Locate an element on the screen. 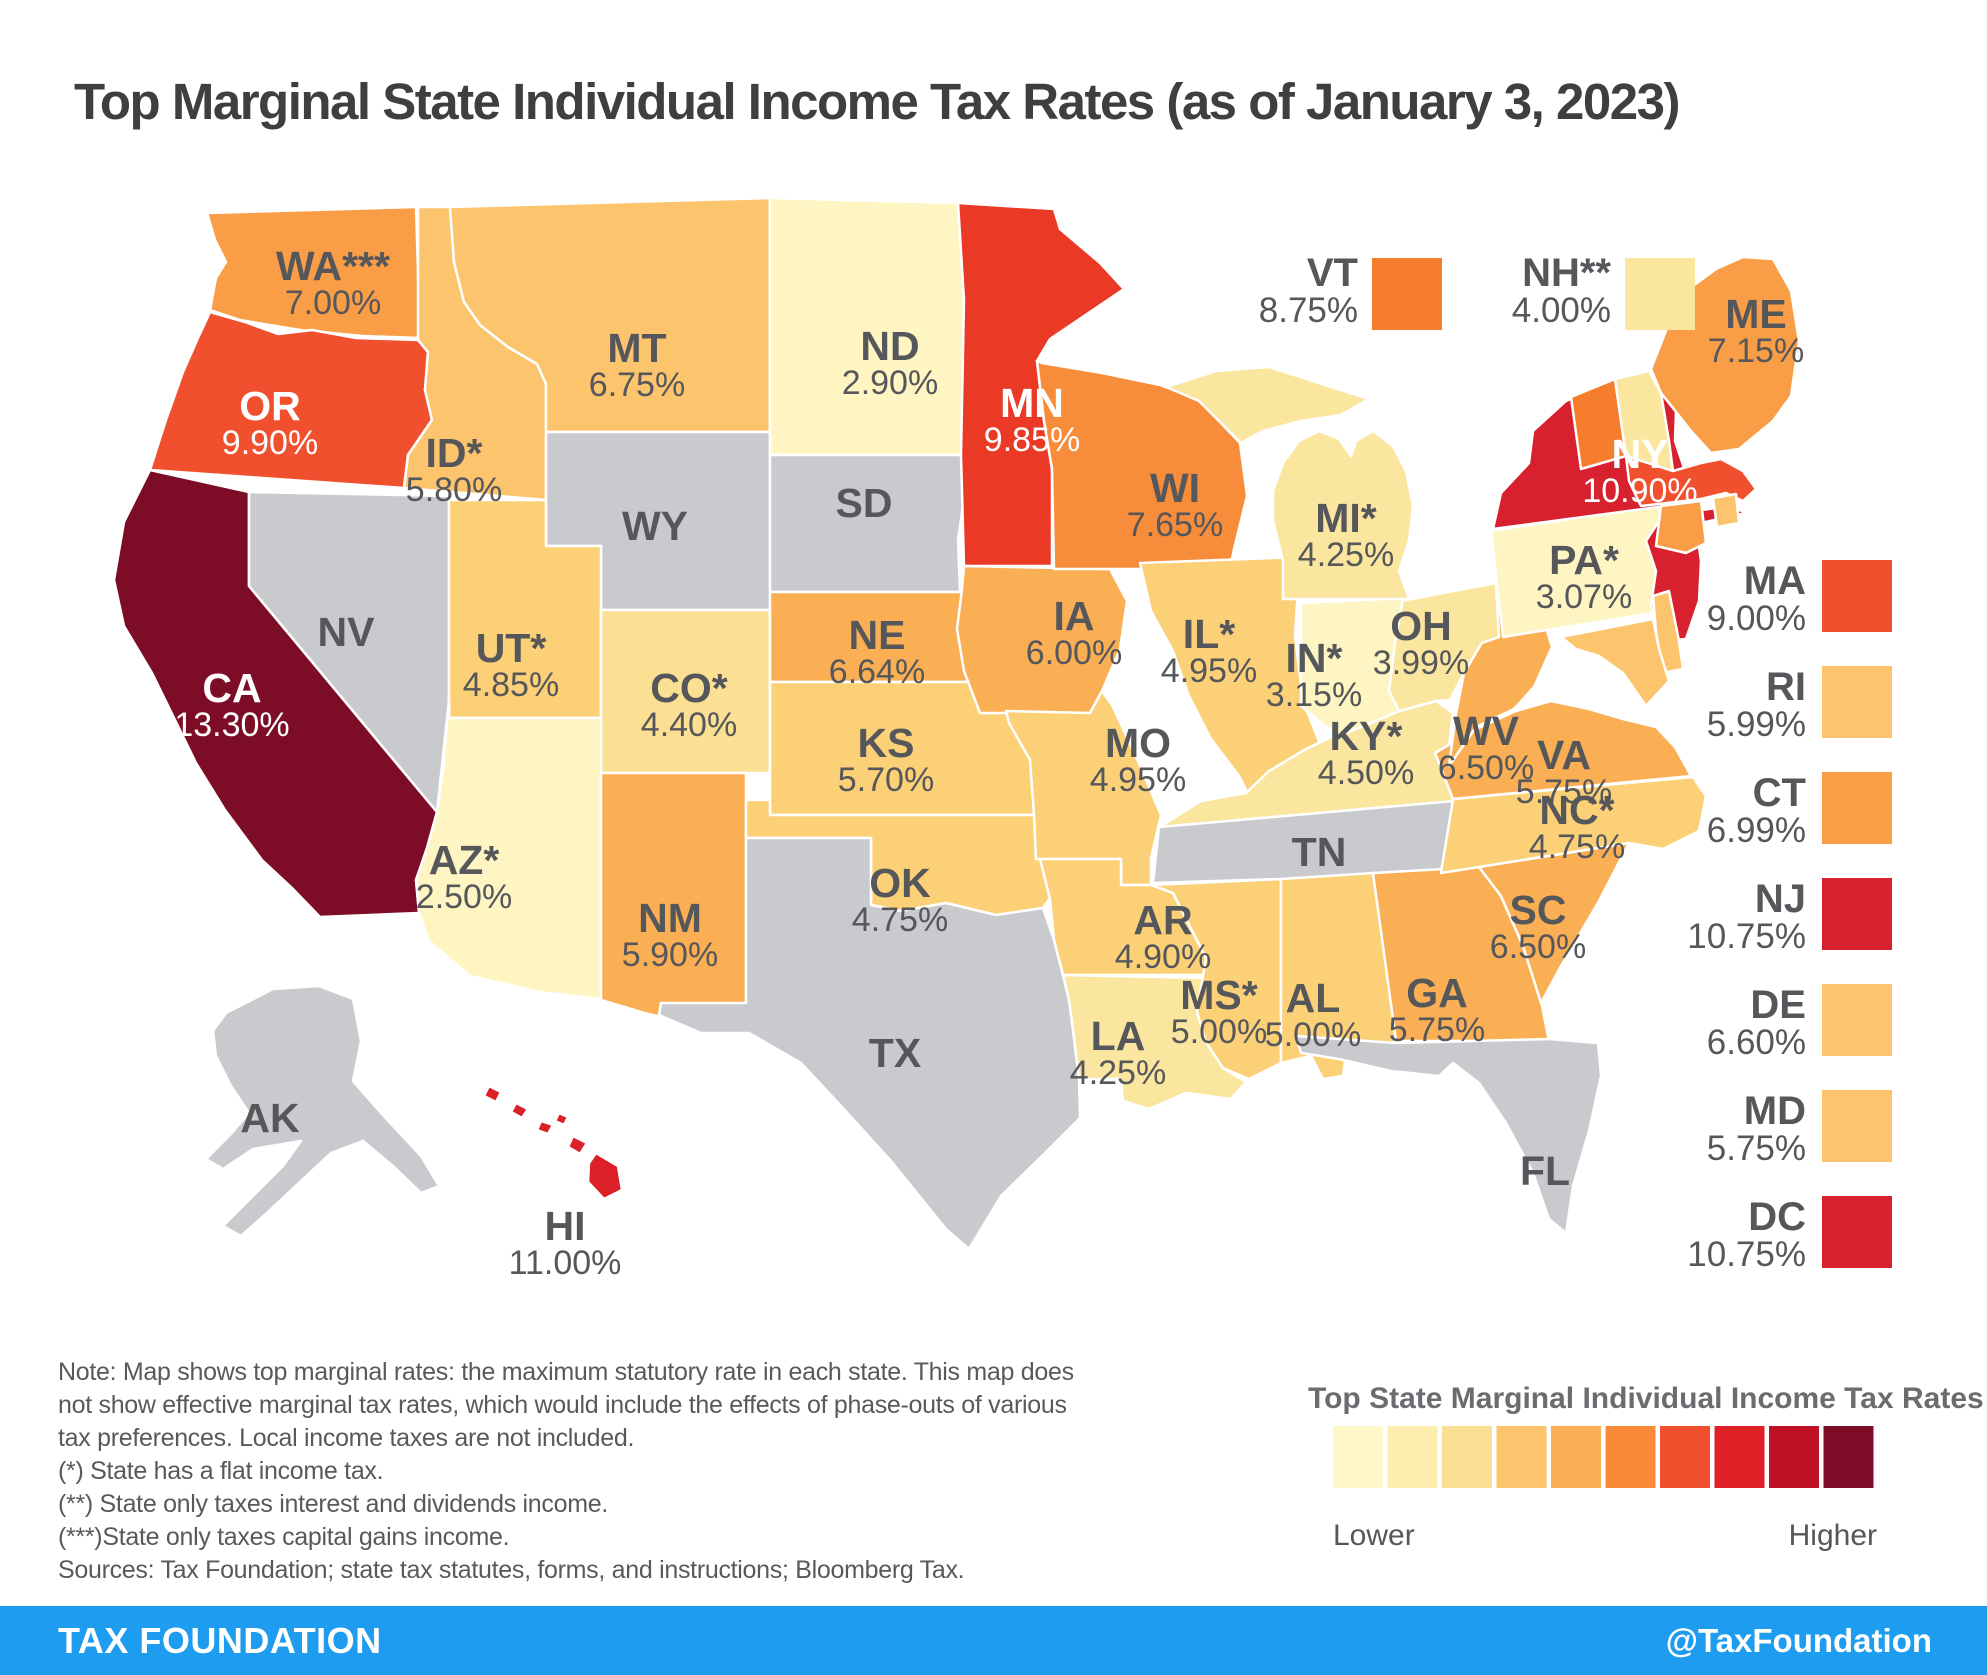 Image resolution: width=1987 pixels, height=1675 pixels. legend-nh-rate: 4.00% is located at coordinates (1561, 310).